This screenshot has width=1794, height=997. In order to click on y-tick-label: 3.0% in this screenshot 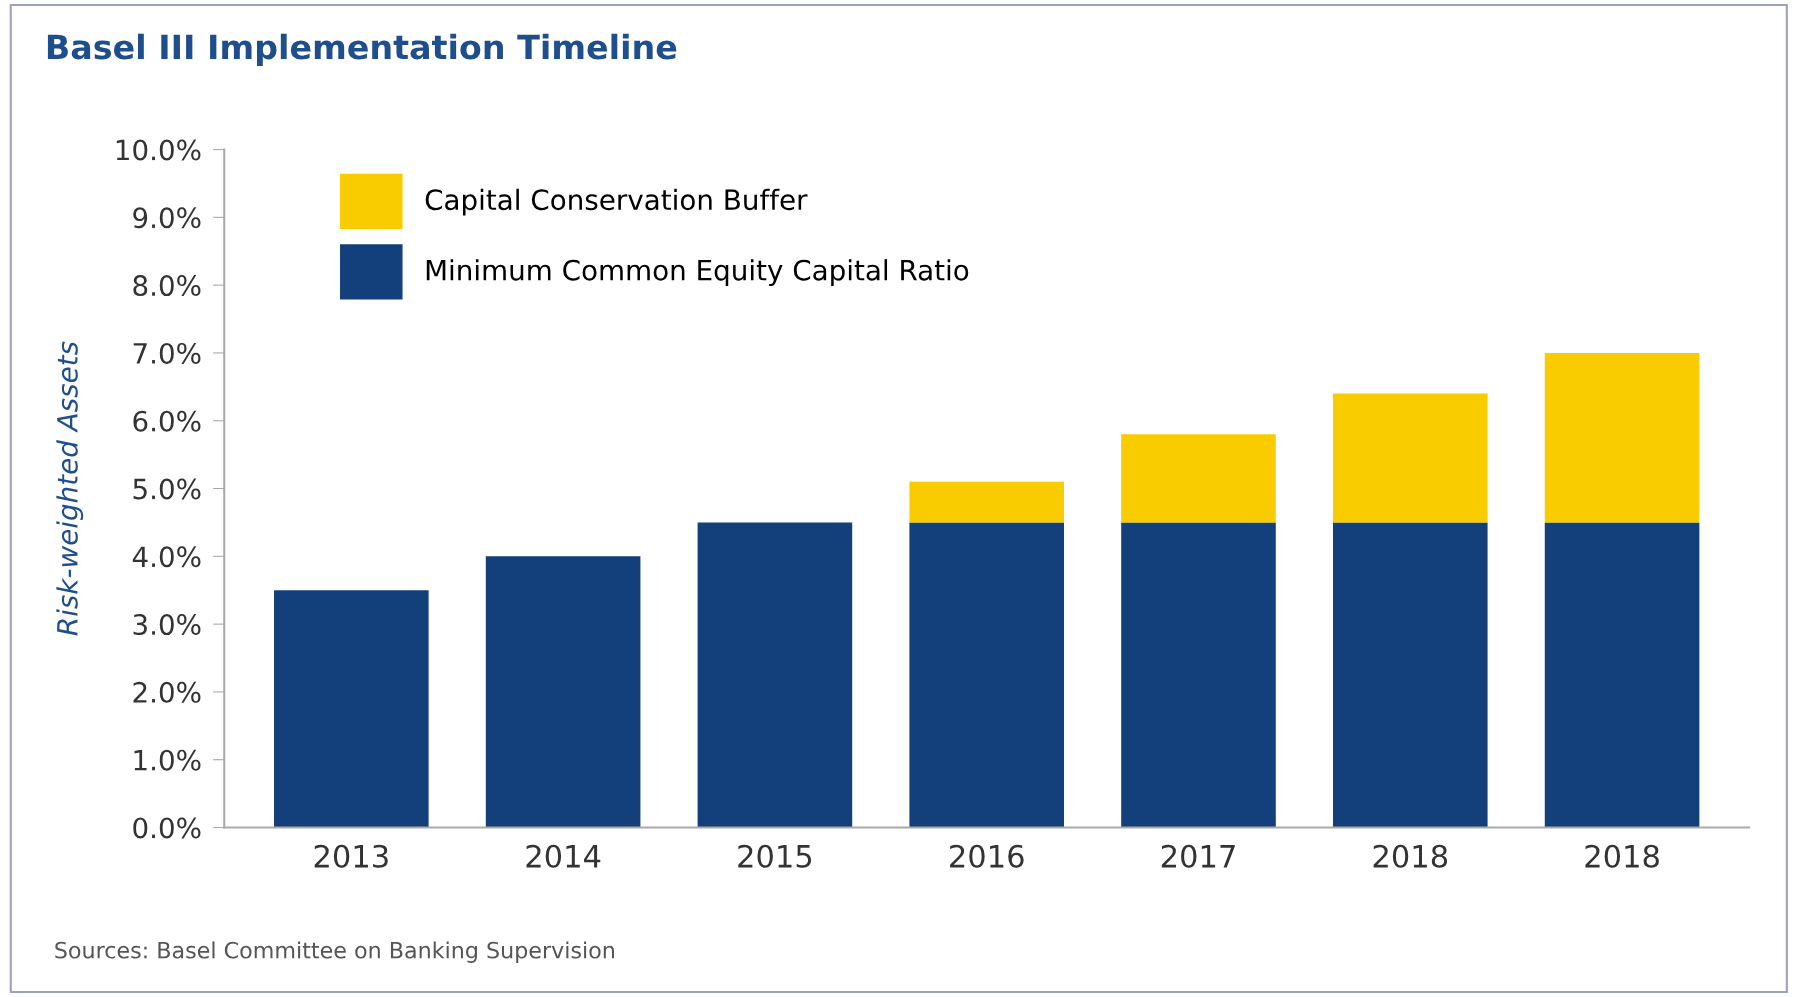, I will do `click(167, 625)`.